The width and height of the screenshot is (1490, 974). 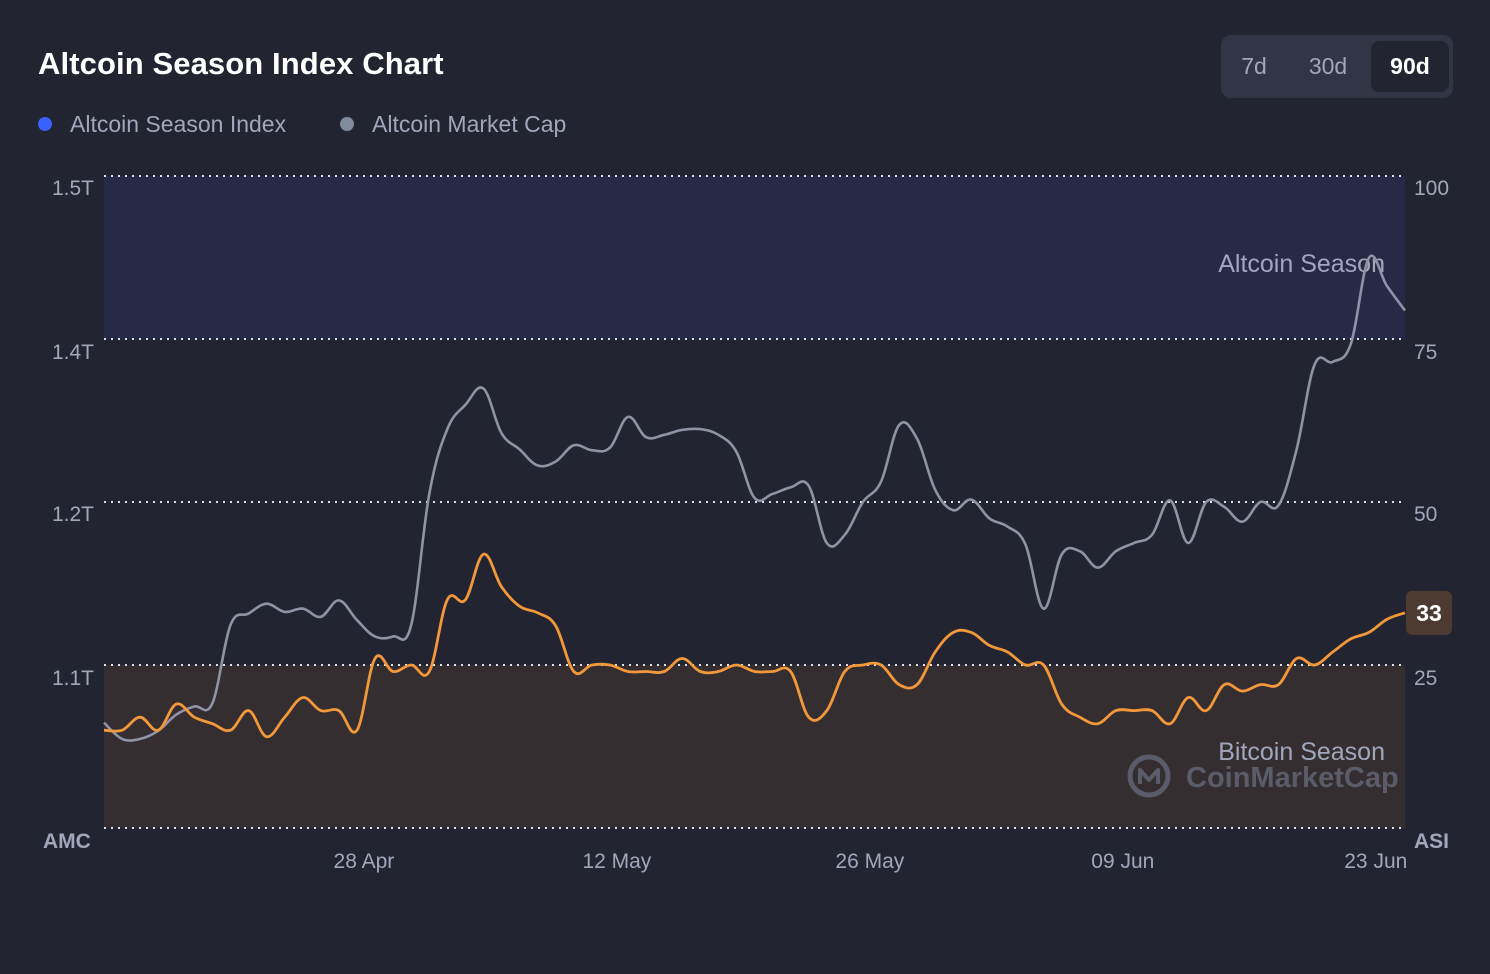 What do you see at coordinates (1301, 752) in the screenshot?
I see `bitcoin-season-label: Bitcoin Season` at bounding box center [1301, 752].